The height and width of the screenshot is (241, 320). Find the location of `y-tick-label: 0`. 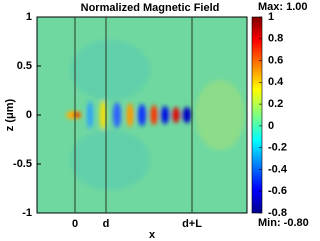

y-tick-label: 0 is located at coordinates (29, 115).